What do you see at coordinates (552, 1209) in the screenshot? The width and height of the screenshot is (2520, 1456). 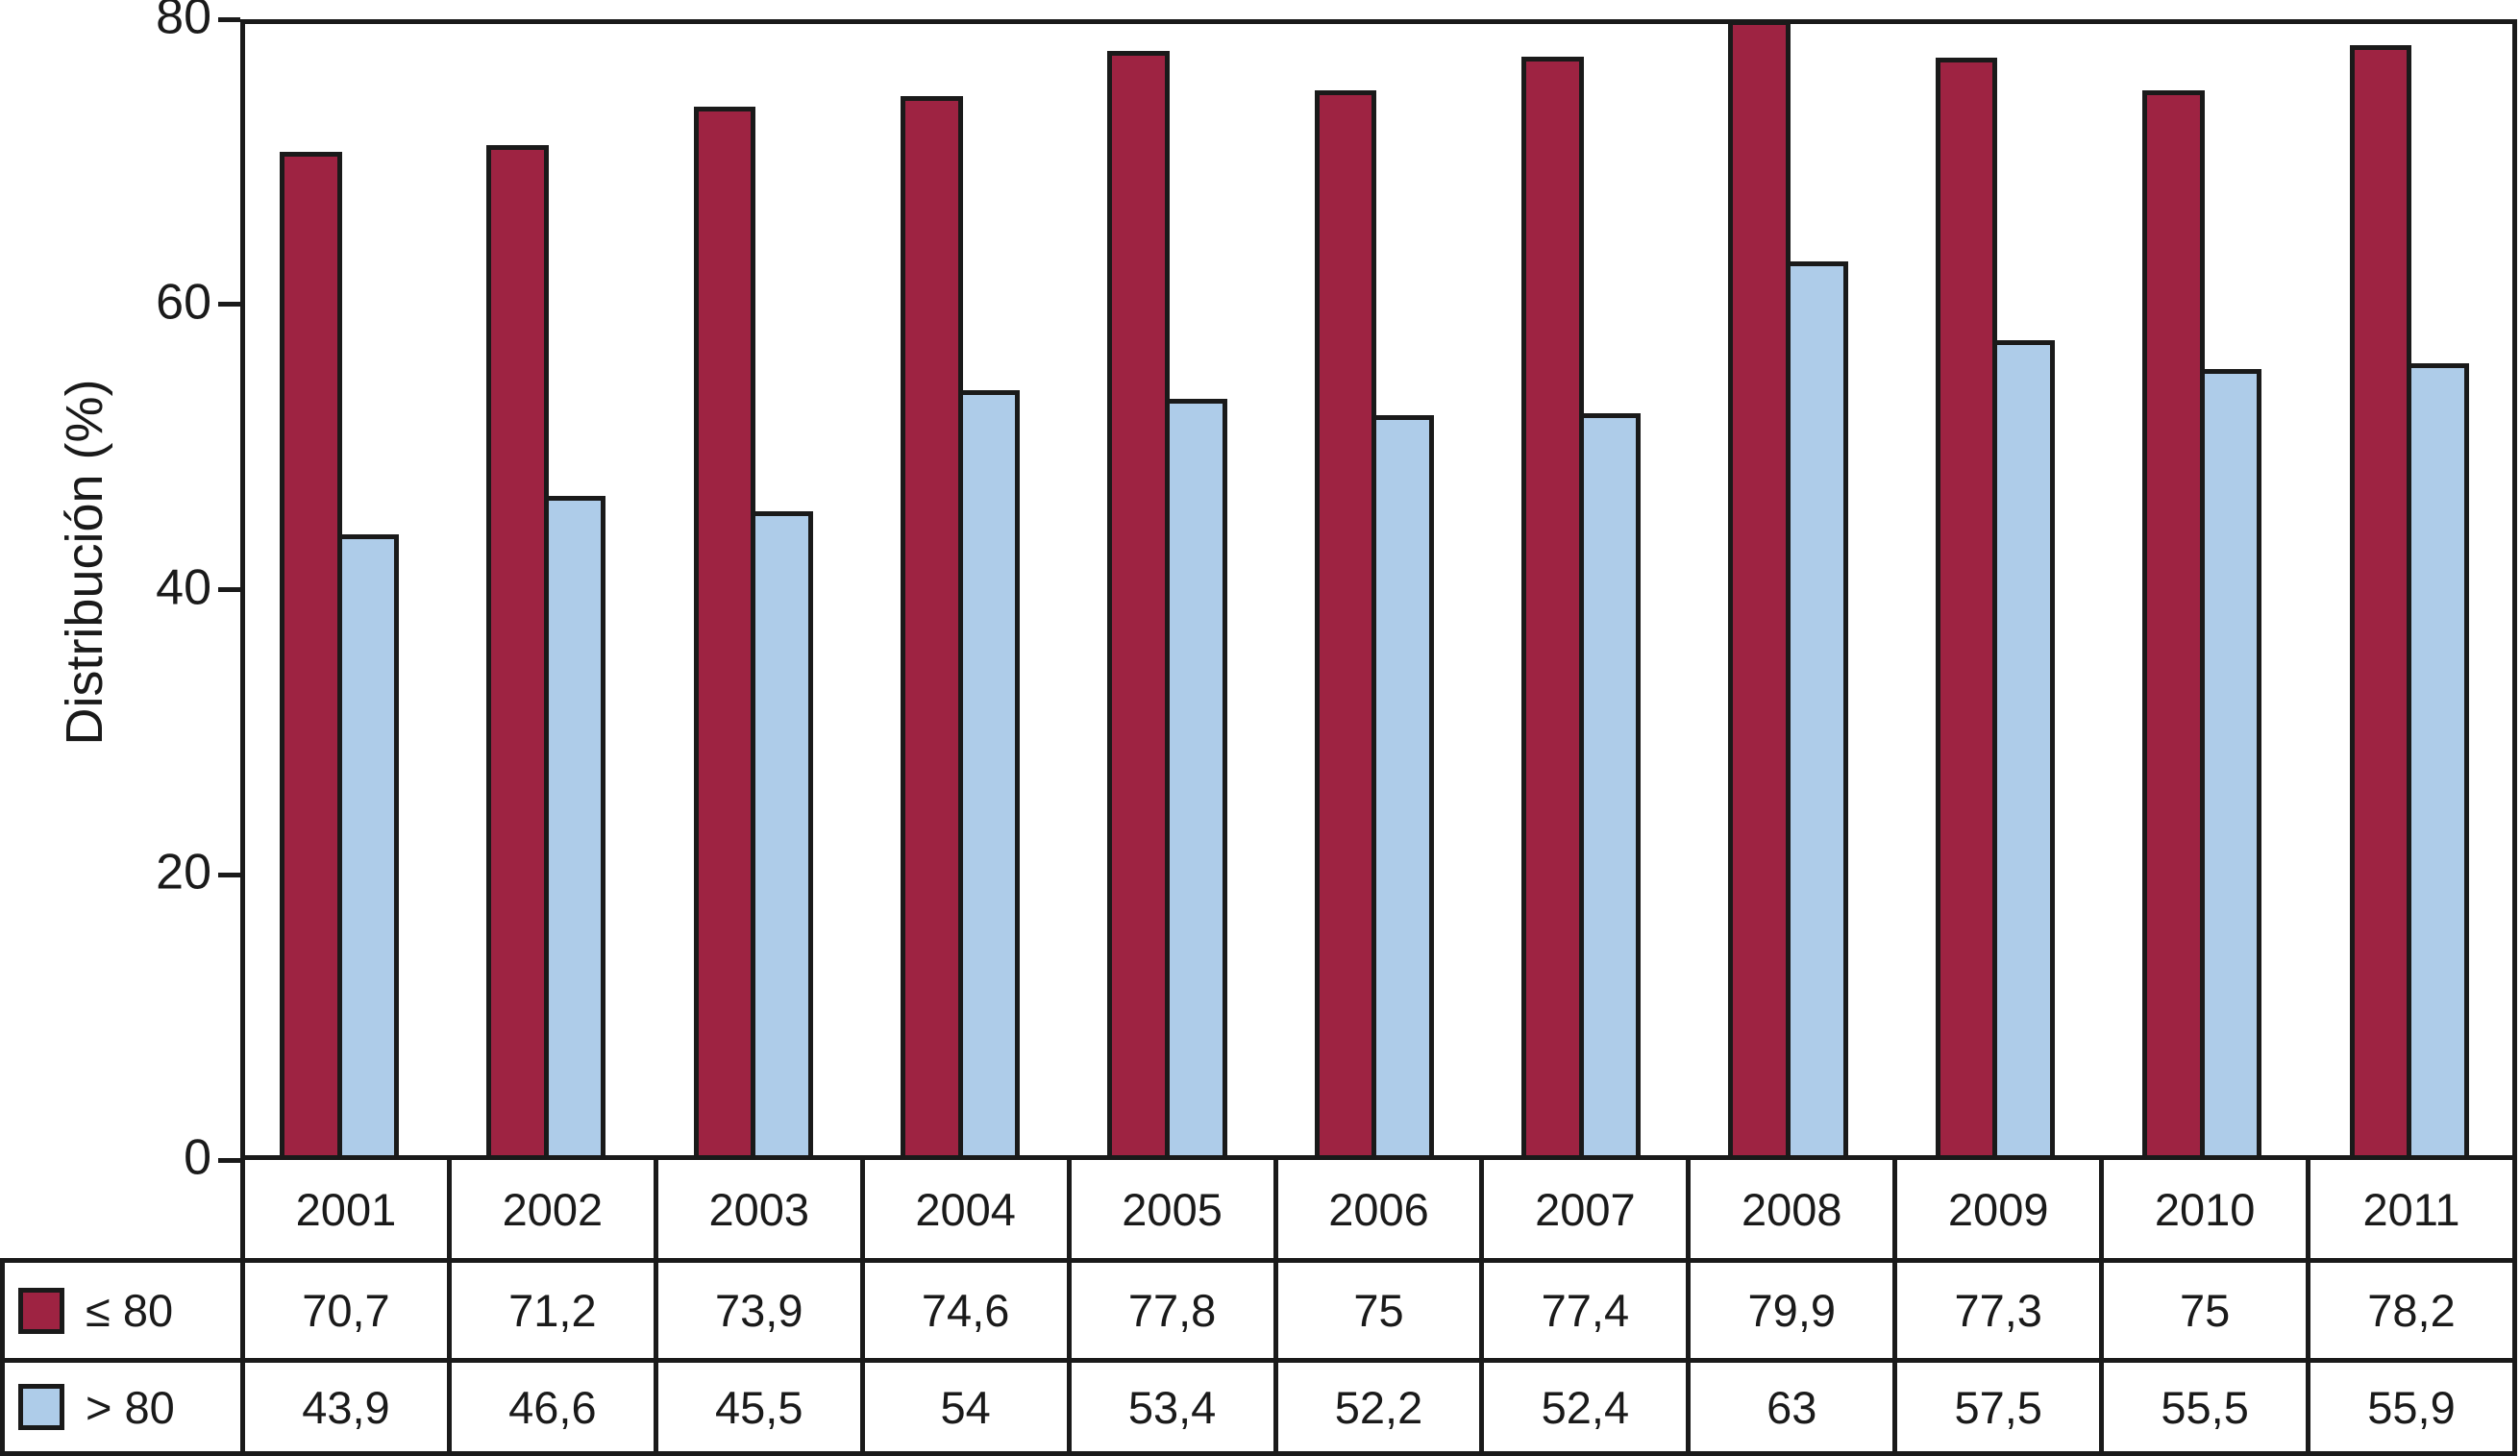 I see `year-header-cell: 2002` at bounding box center [552, 1209].